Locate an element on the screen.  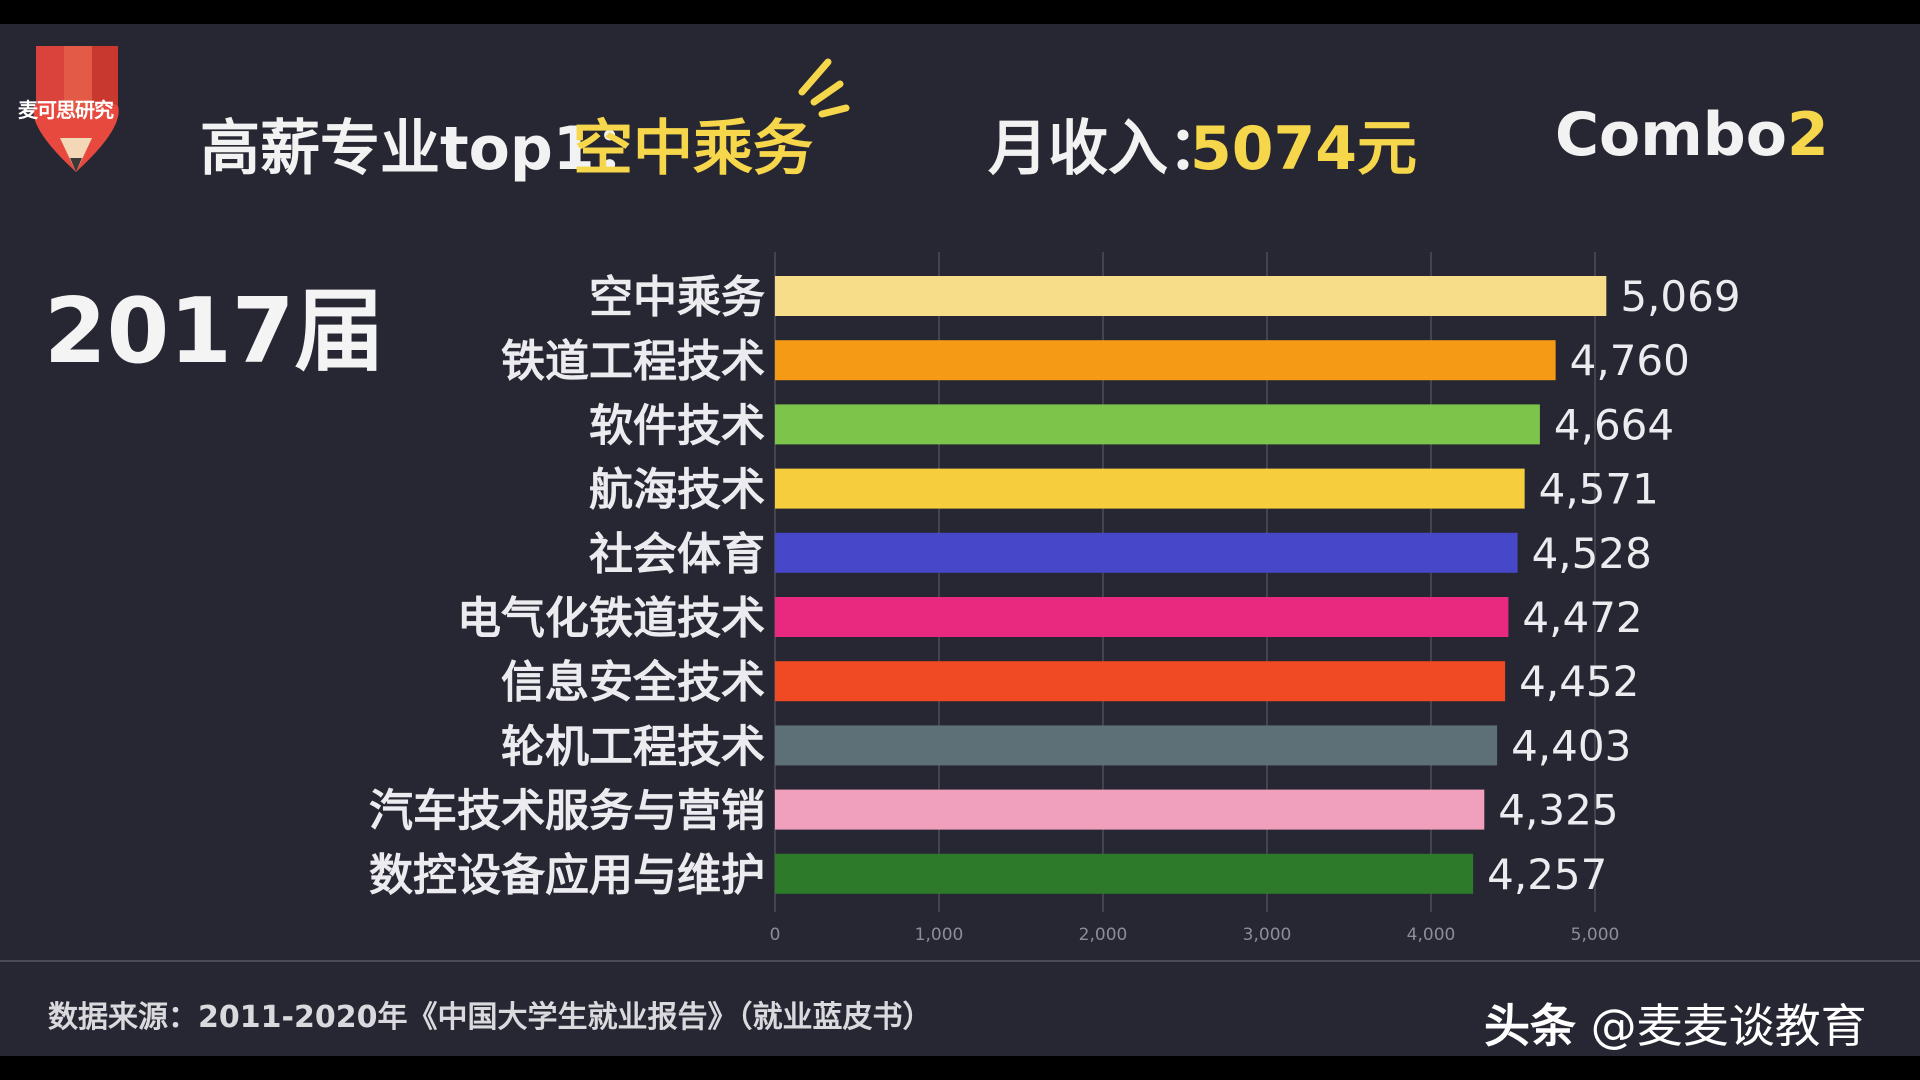
category-label: 社会体育 is located at coordinates (677, 554).